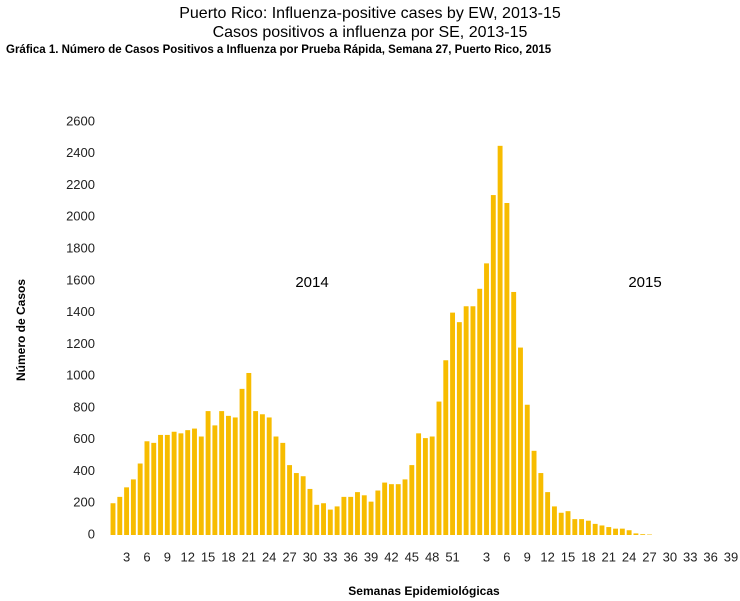 Image resolution: width=740 pixels, height=601 pixels. What do you see at coordinates (91, 533) in the screenshot?
I see `y-tick-label: 0` at bounding box center [91, 533].